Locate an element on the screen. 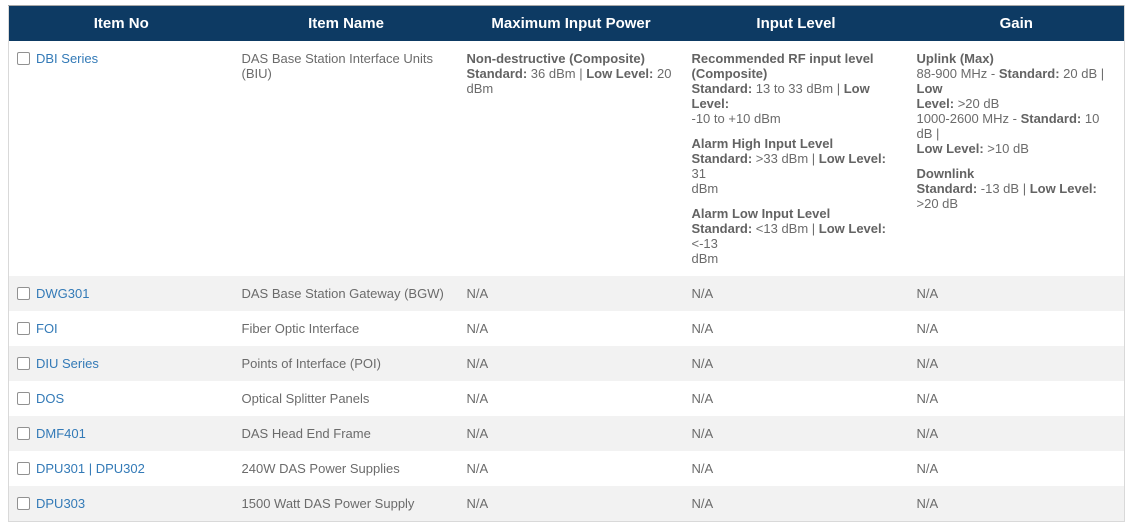  item-name-cell: Optical Splitter Panels is located at coordinates (305, 398).